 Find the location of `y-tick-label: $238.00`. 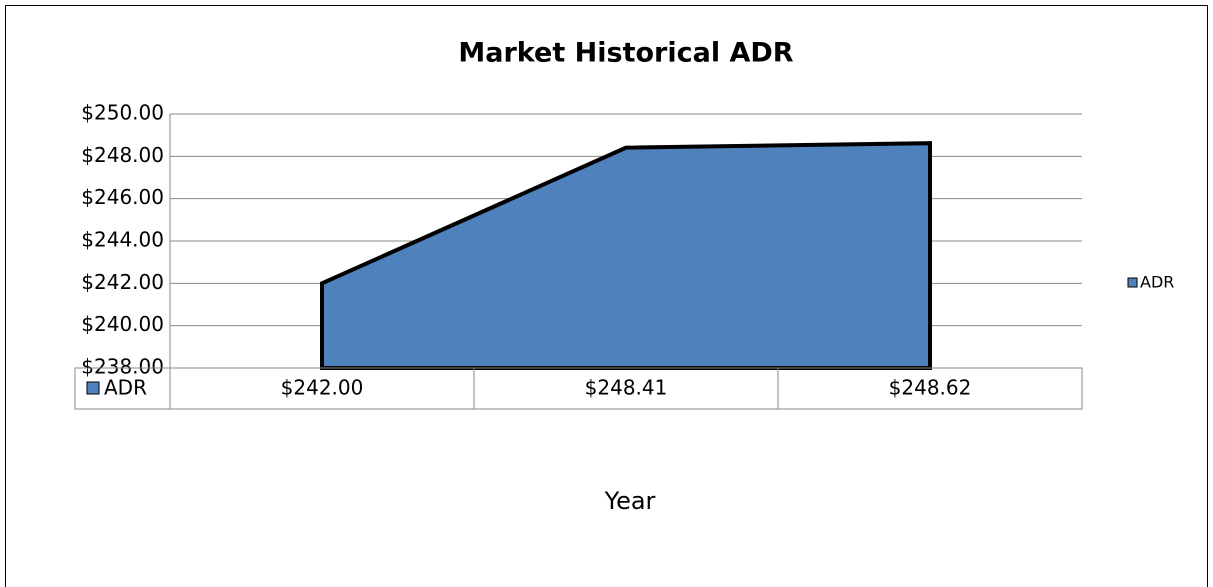

y-tick-label: $238.00 is located at coordinates (122, 367).